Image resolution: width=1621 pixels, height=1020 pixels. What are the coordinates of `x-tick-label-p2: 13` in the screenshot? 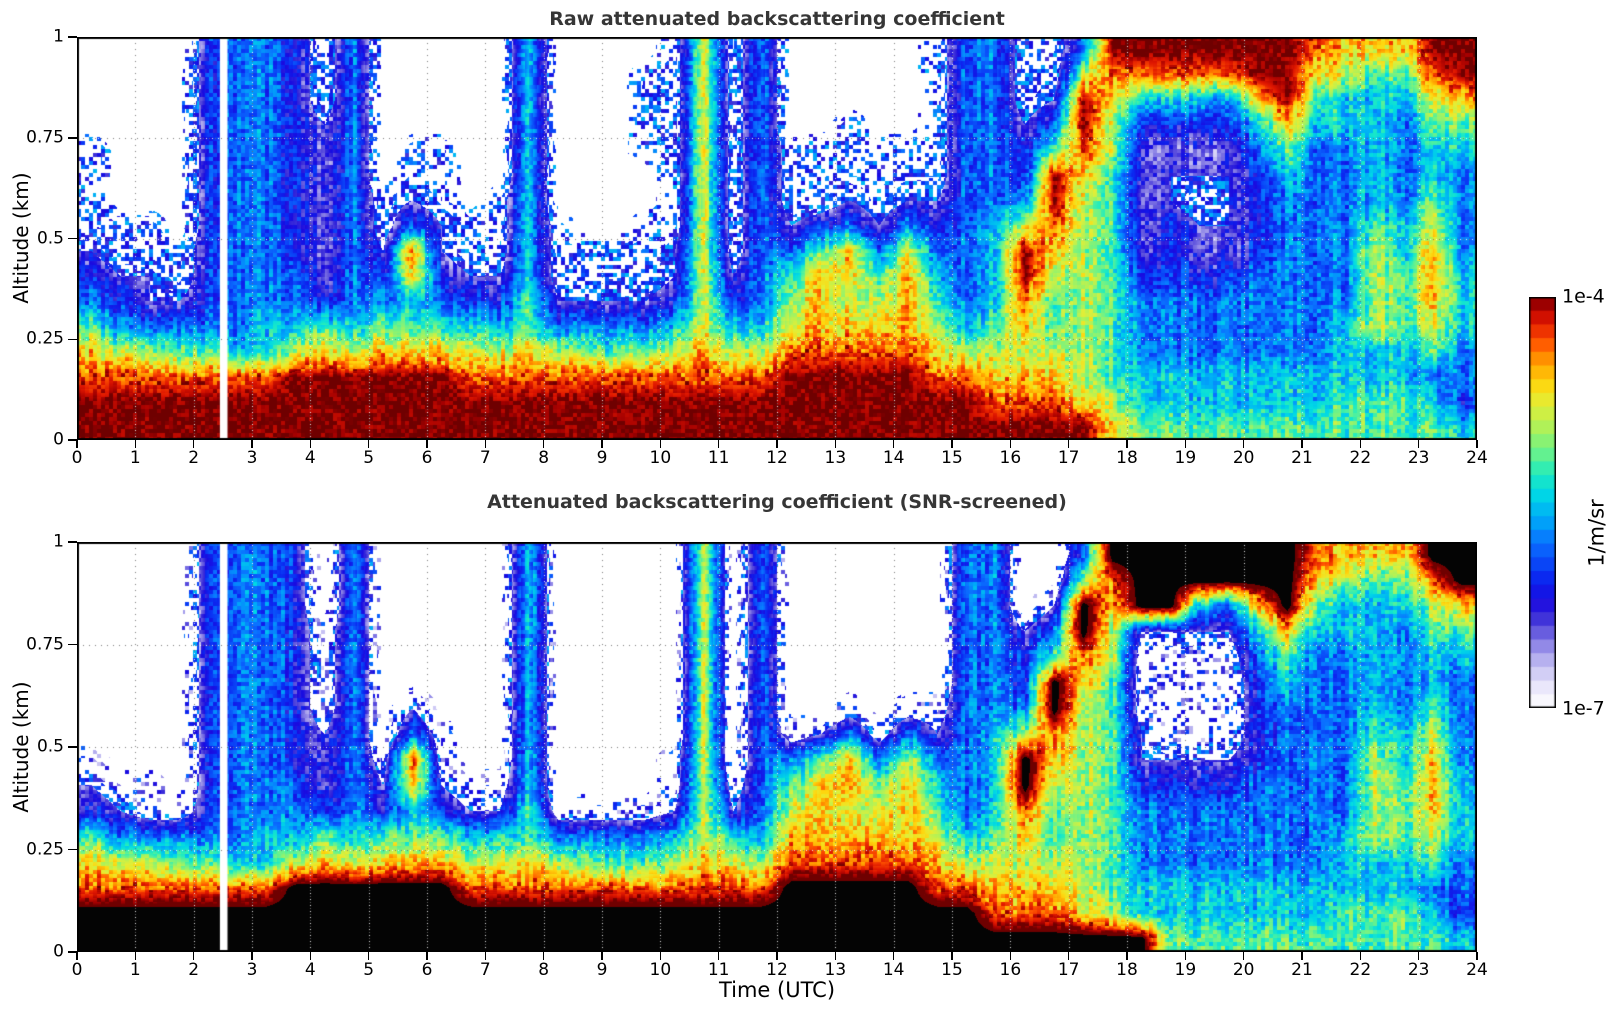 It's located at (835, 970).